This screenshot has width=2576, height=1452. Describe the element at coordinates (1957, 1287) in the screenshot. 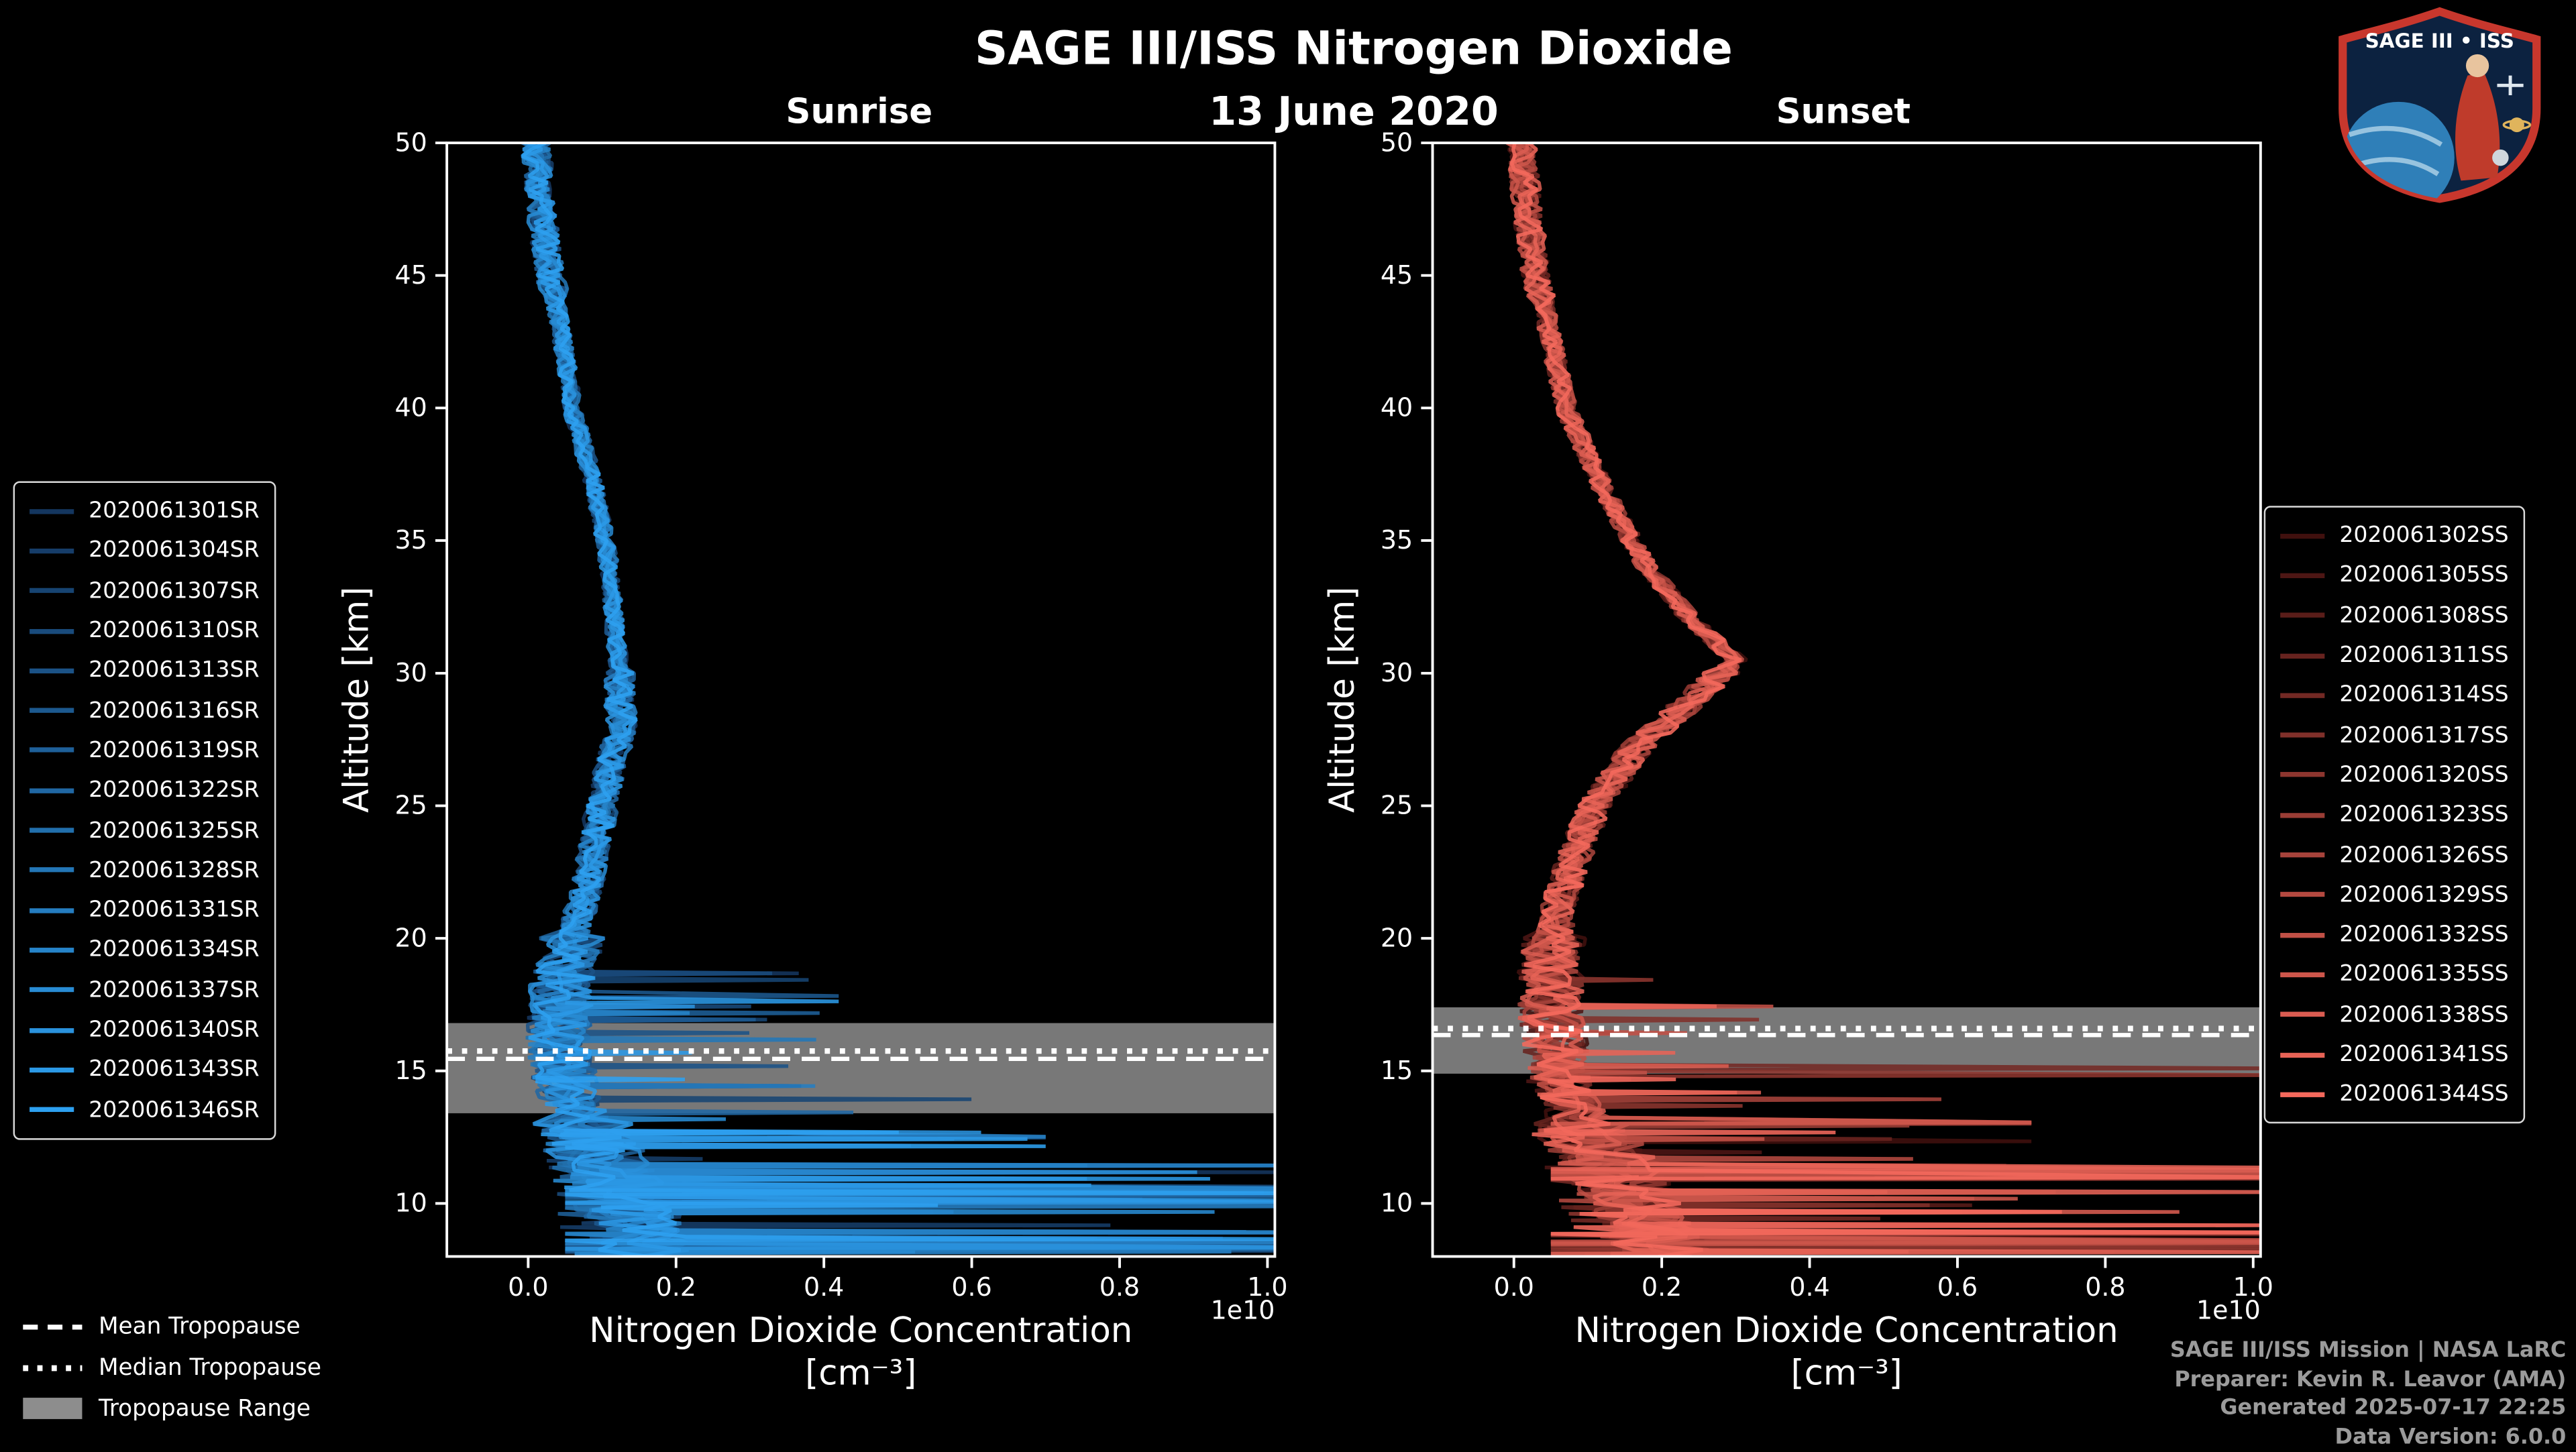

I see `x-tick-label: 0.6` at that location.